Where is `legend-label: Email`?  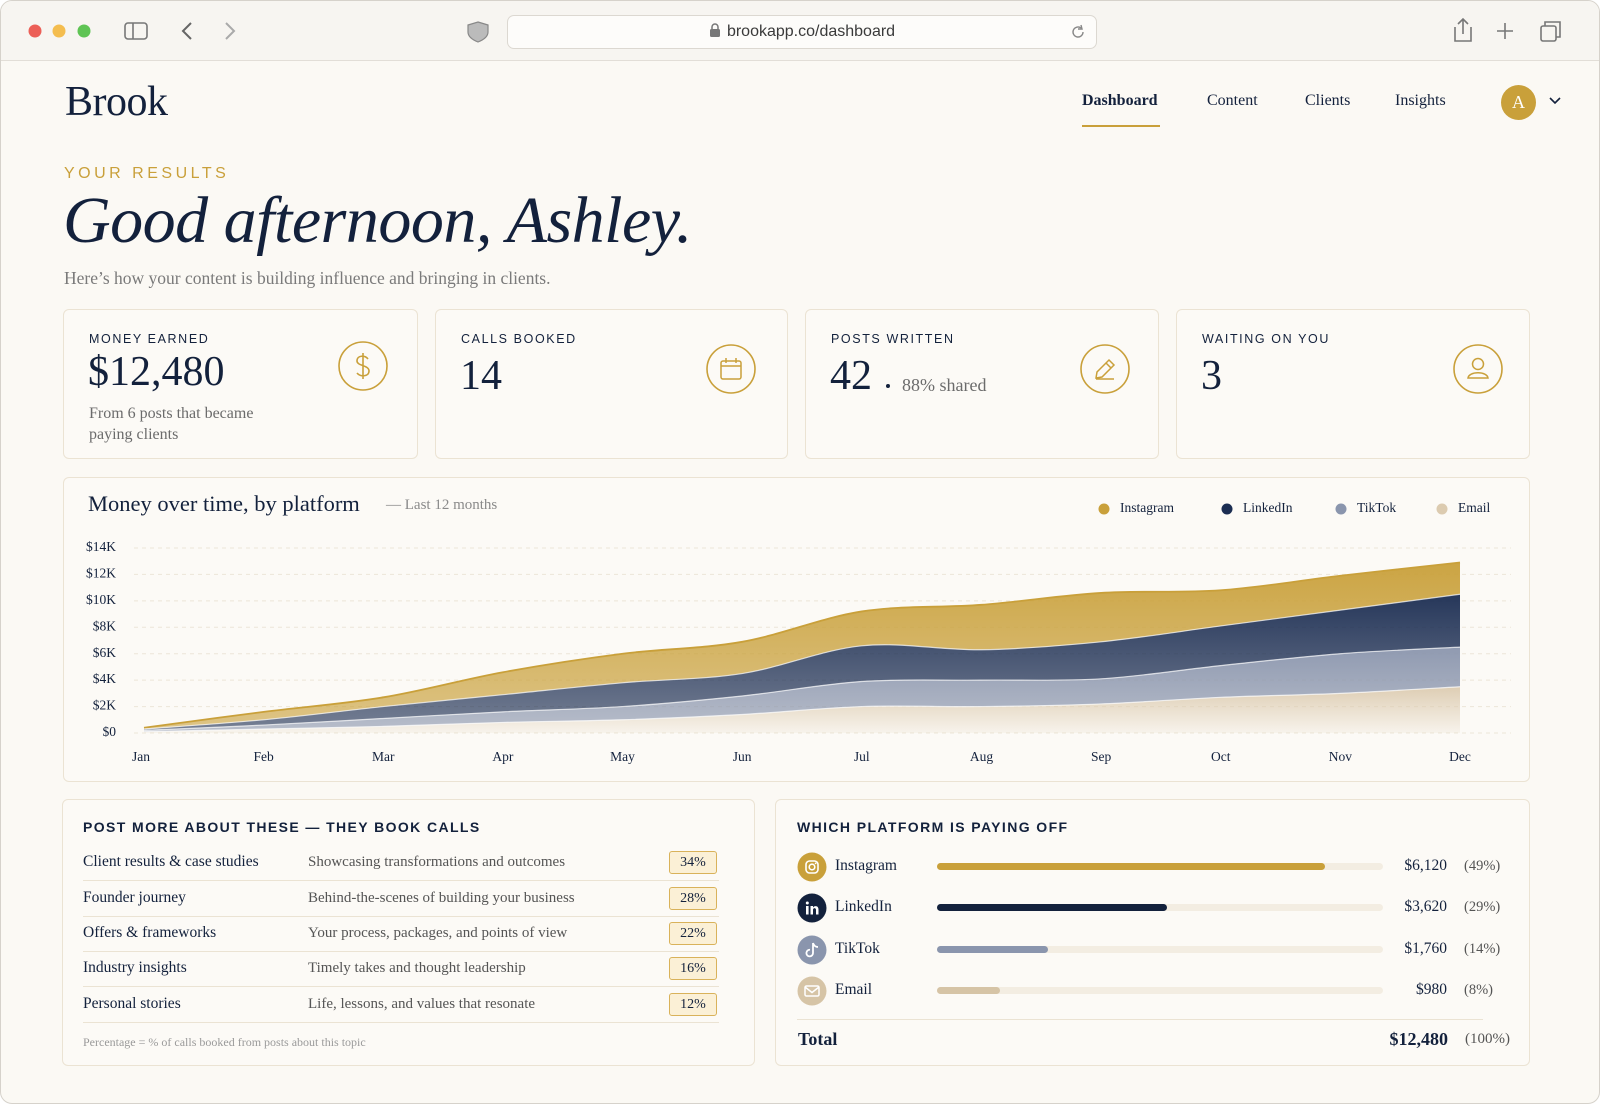
legend-label: Email is located at coordinates (1474, 507).